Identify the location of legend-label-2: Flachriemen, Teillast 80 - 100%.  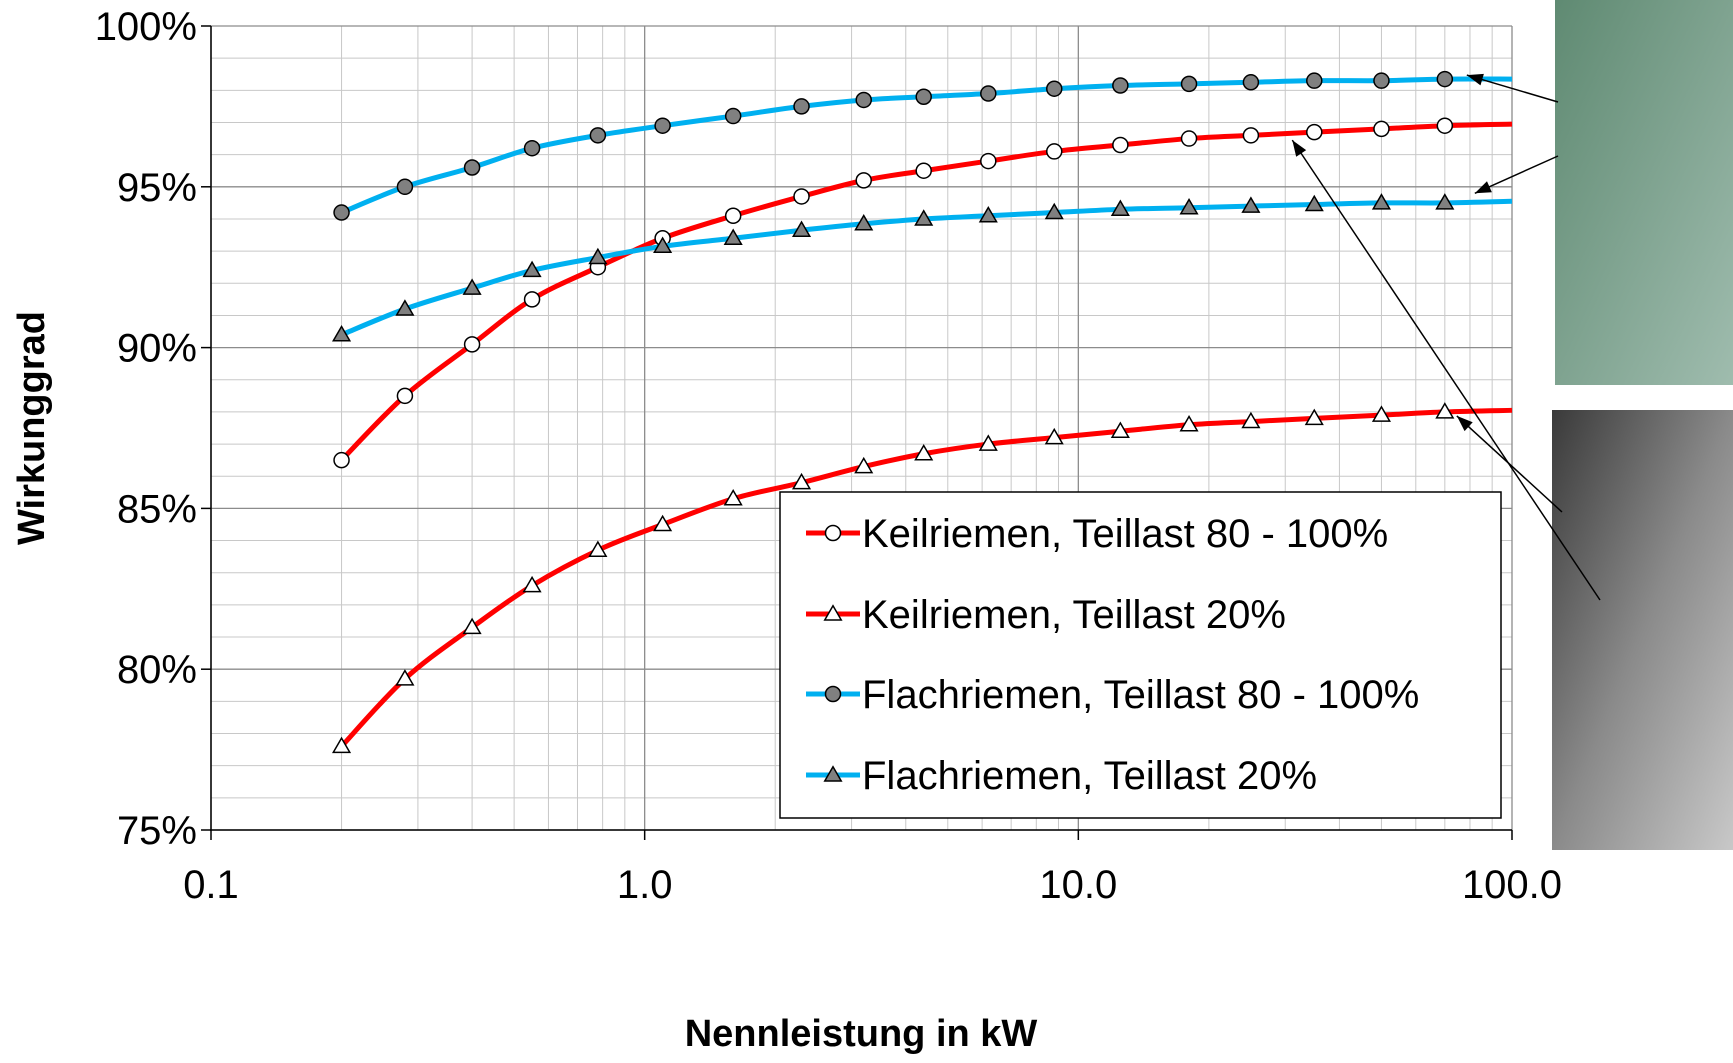
(1140, 695).